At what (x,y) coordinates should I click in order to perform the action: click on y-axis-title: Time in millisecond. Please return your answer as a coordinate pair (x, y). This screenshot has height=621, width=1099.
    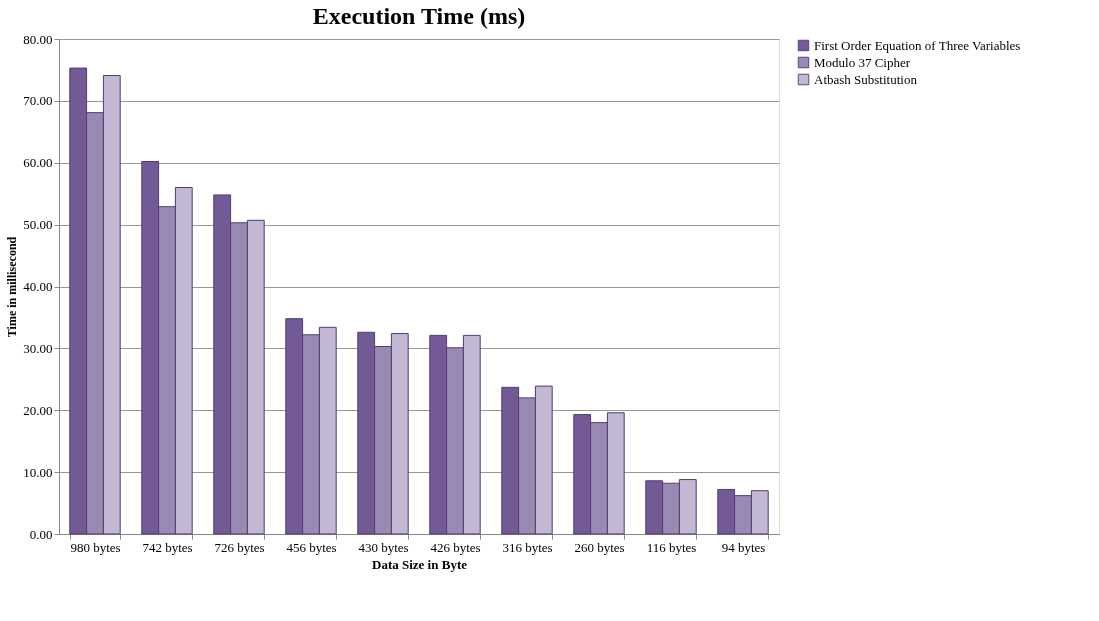
    Looking at the image, I should click on (12, 287).